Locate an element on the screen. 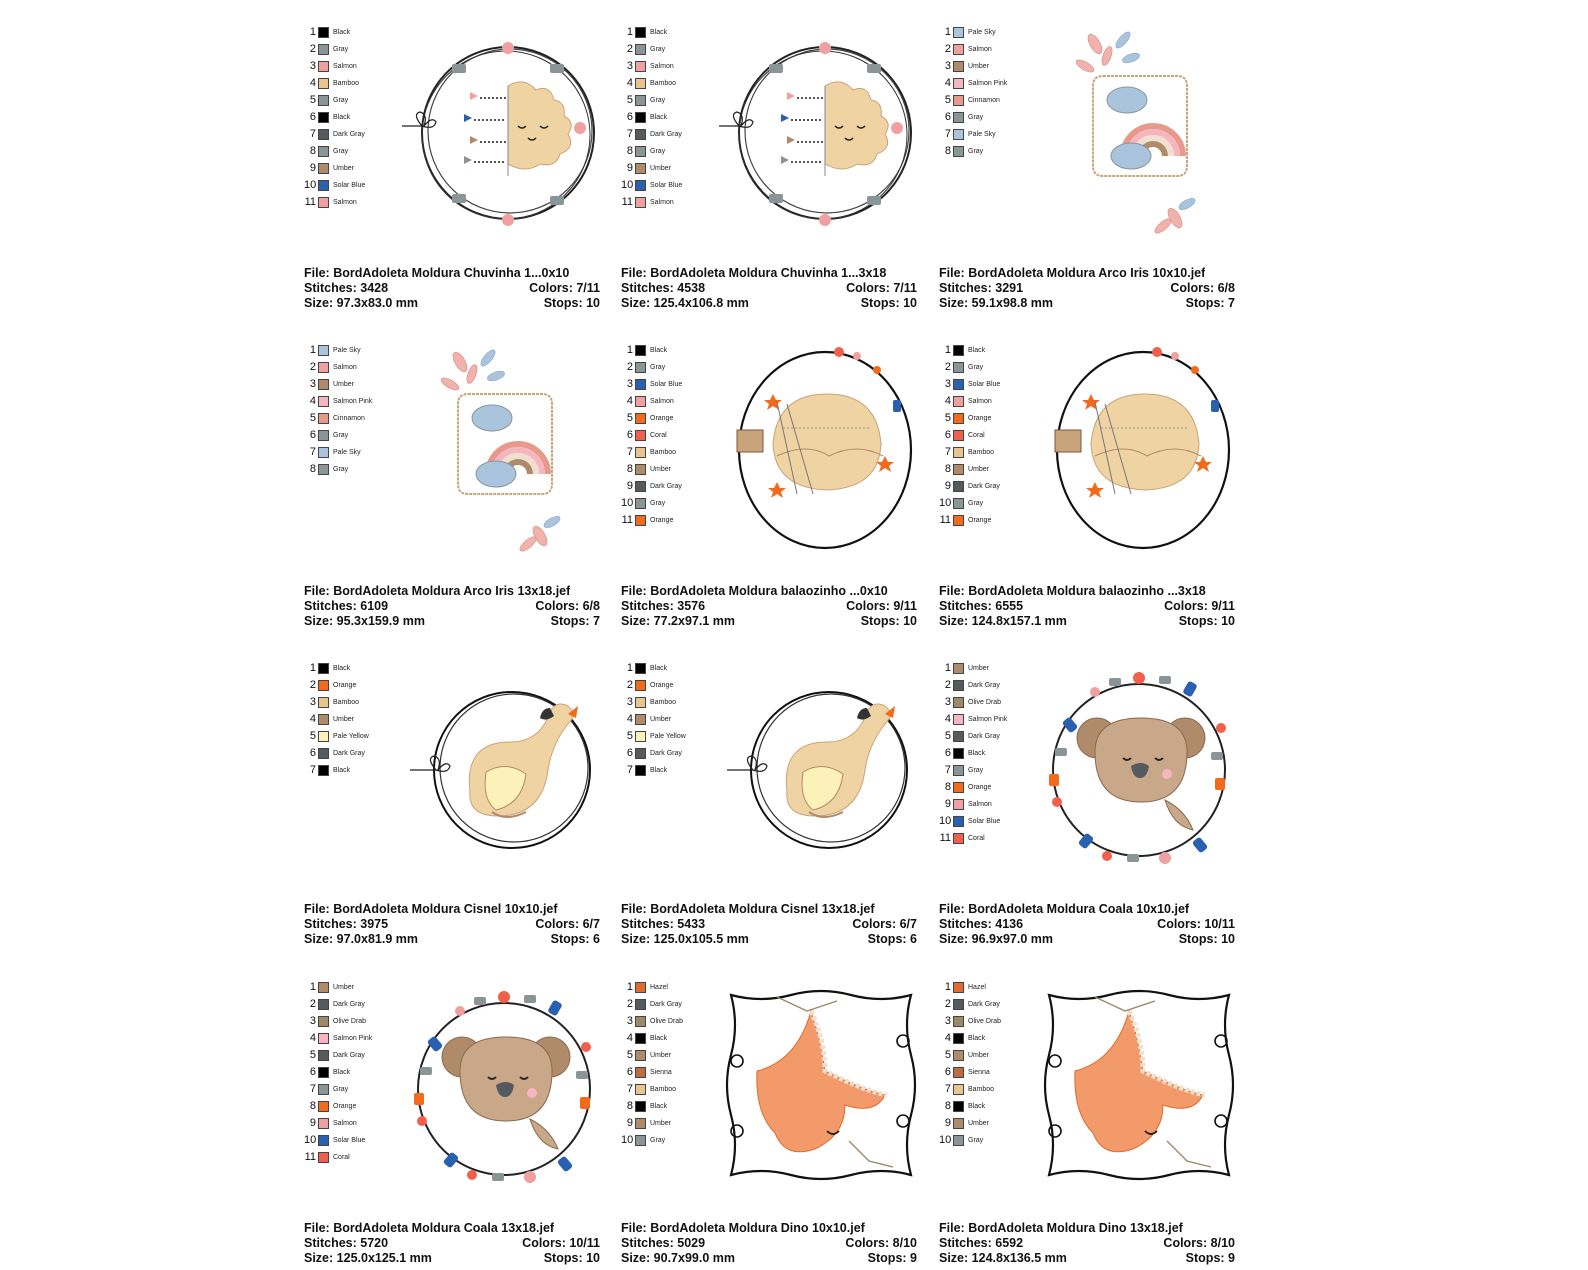  thread-color-row: 4 Bamboo is located at coordinates (666, 83).